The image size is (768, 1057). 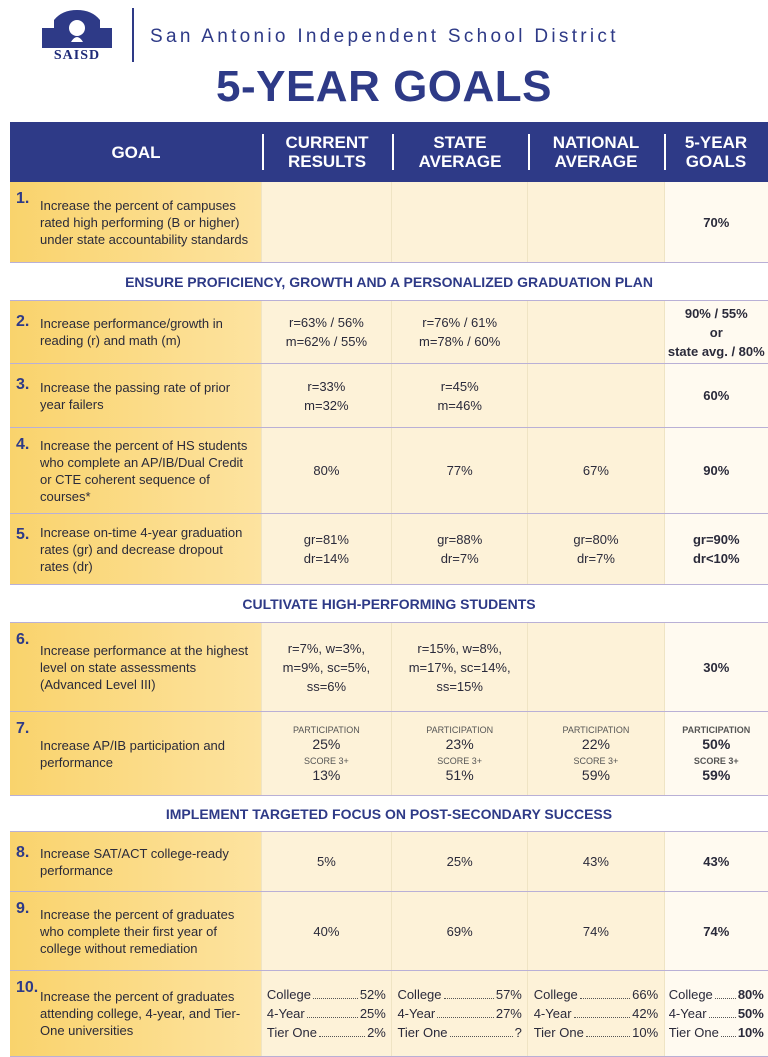 What do you see at coordinates (716, 743) in the screenshot?
I see `sub-value: 50%` at bounding box center [716, 743].